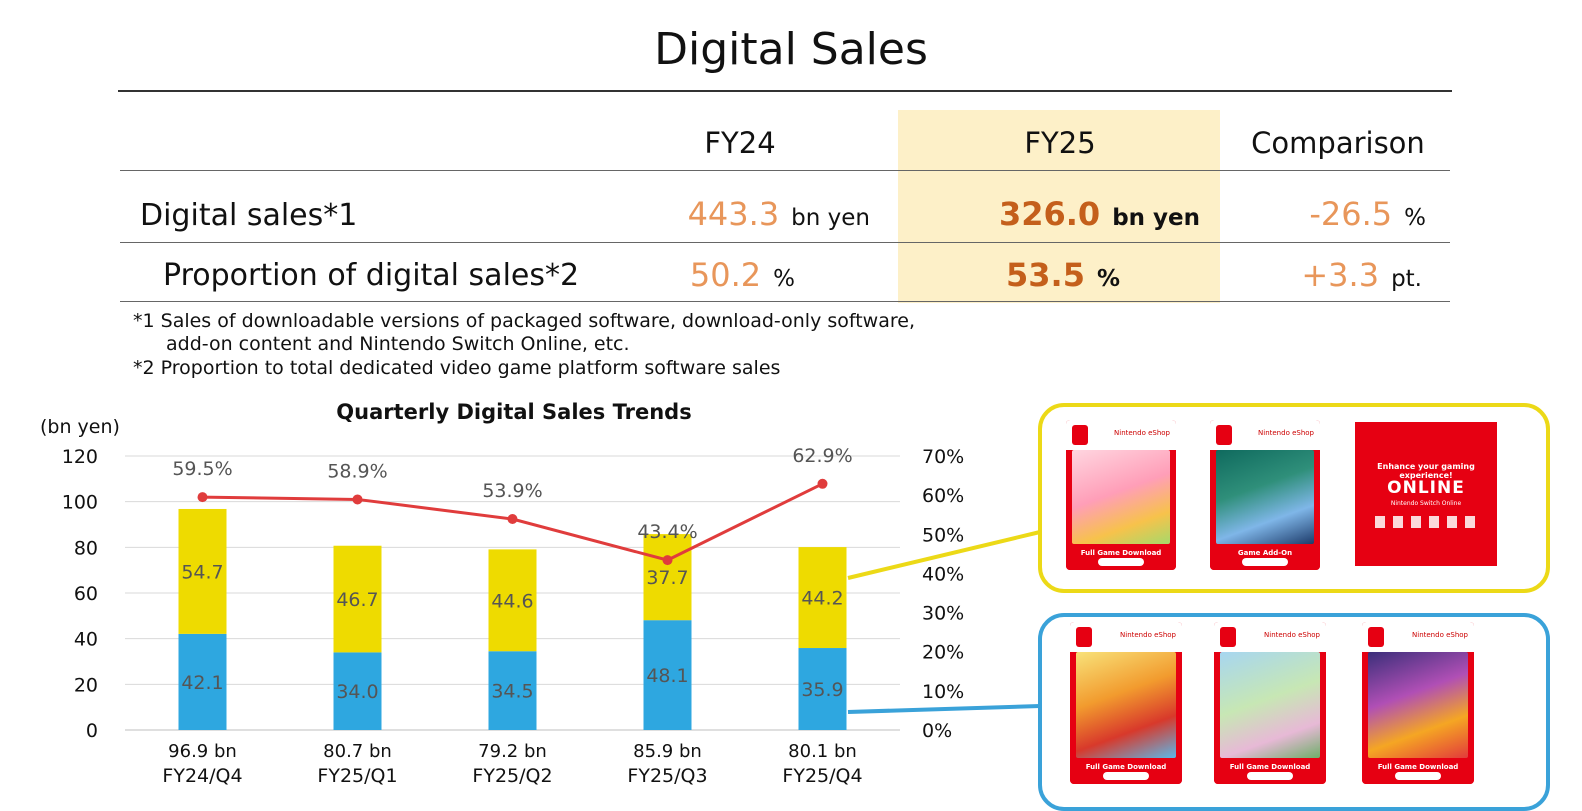 This screenshot has width=1582, height=811. Describe the element at coordinates (943, 692) in the screenshot. I see `y2-tick-label: 10%` at that location.